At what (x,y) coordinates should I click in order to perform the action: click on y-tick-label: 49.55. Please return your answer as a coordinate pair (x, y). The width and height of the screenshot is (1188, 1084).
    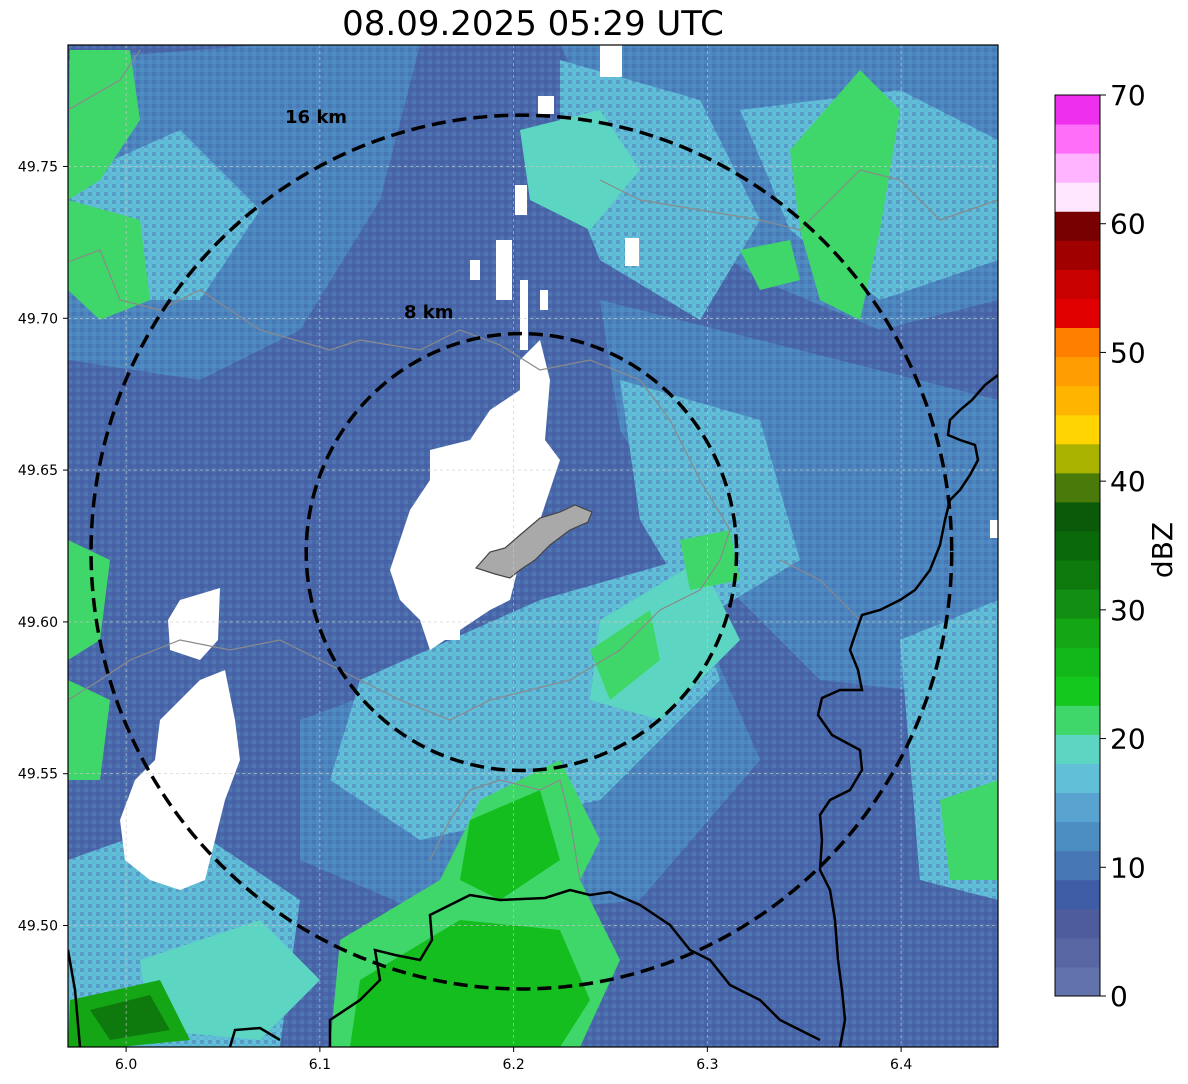
    Looking at the image, I should click on (38, 775).